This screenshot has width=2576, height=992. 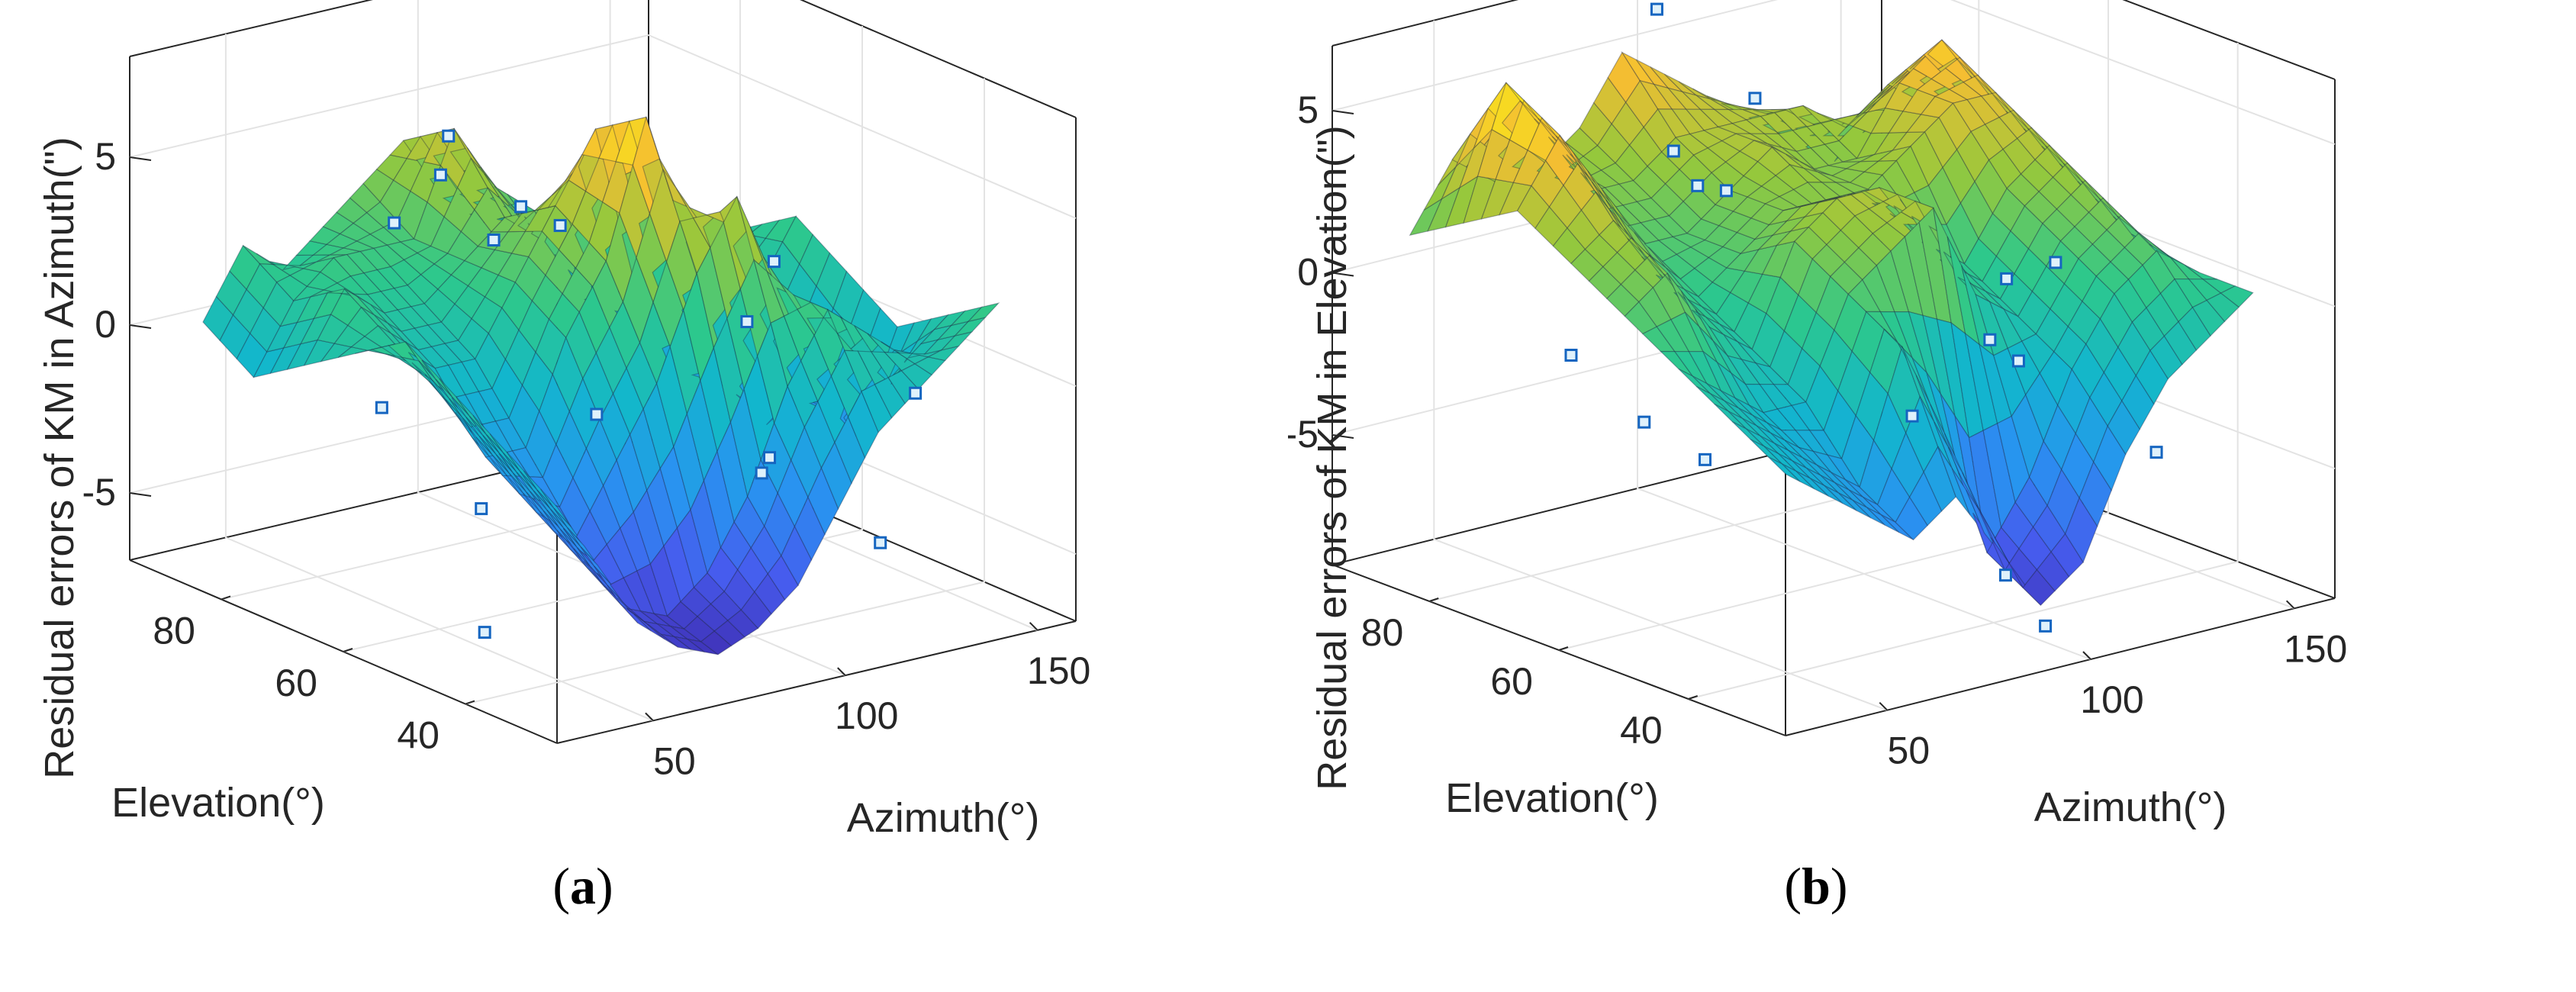 What do you see at coordinates (1308, 110) in the screenshot?
I see `z-tick-label: 5` at bounding box center [1308, 110].